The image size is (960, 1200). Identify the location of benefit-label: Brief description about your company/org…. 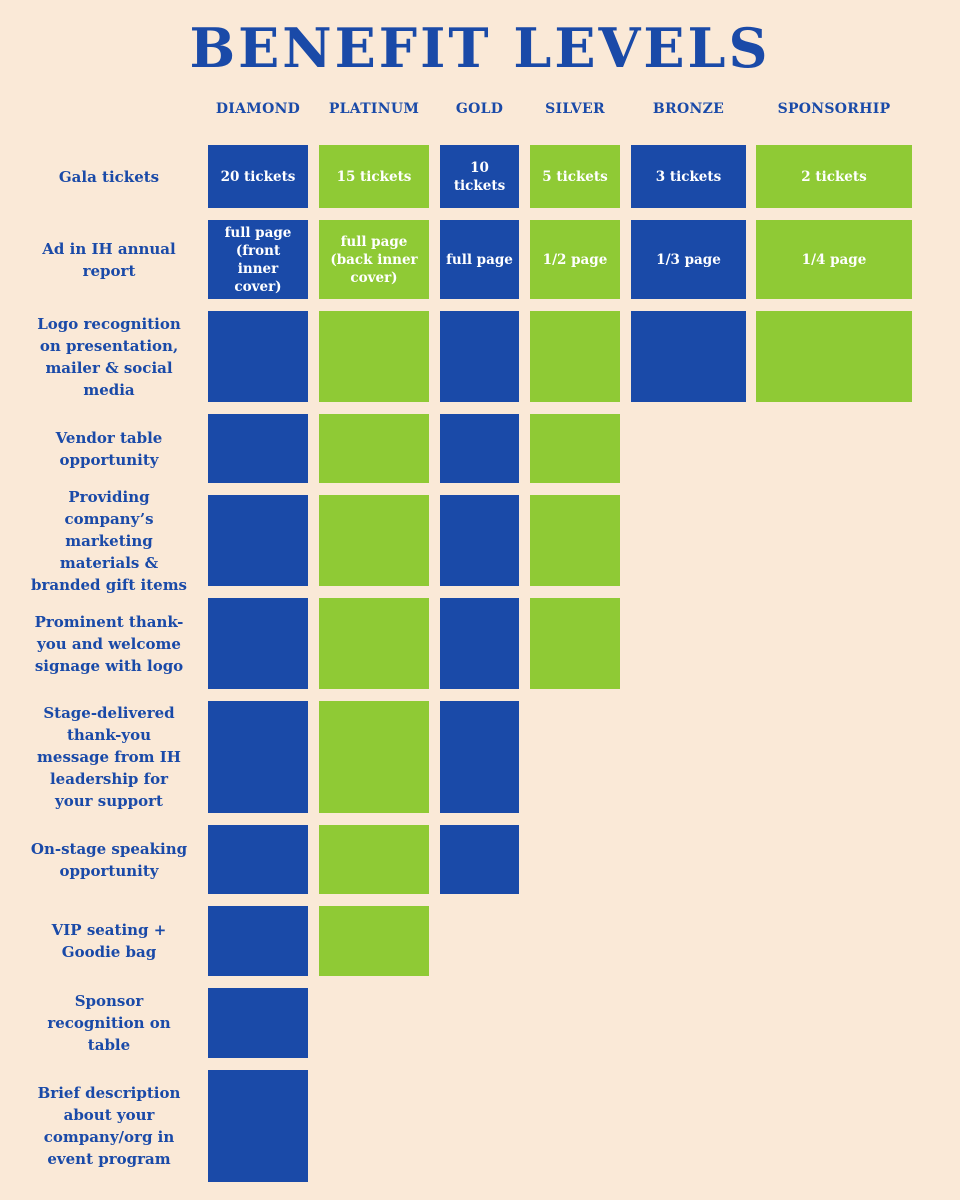
(109, 1126).